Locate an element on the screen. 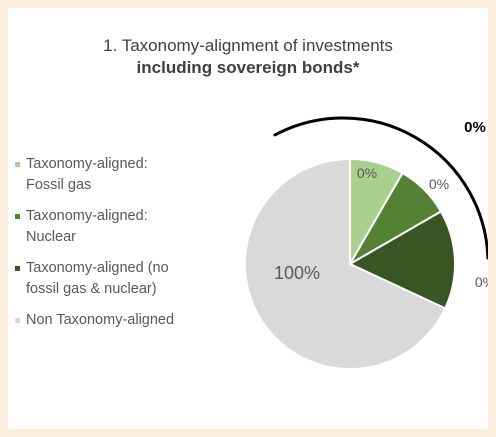 The width and height of the screenshot is (496, 437). legend-swatch-nuclear is located at coordinates (17, 216).